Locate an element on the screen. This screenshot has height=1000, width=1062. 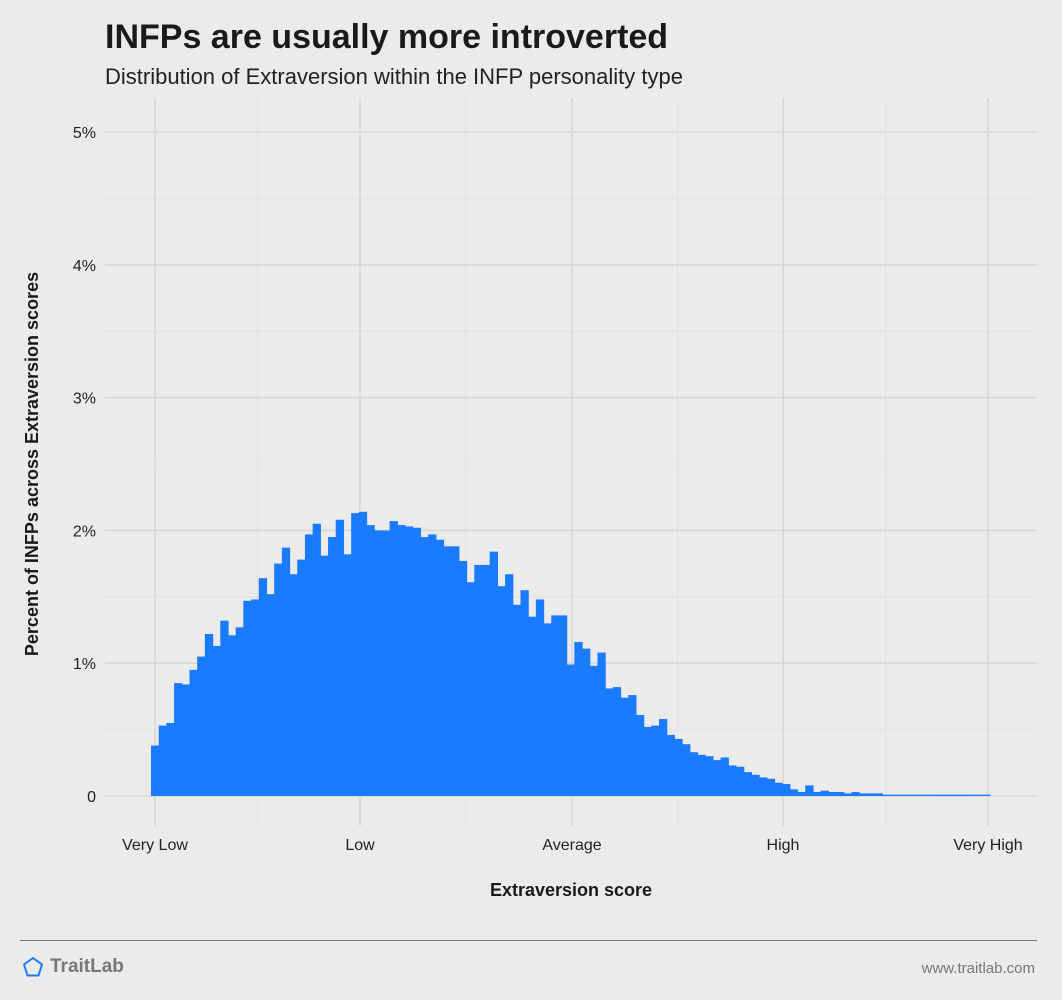
footer-divider is located at coordinates (528, 940).